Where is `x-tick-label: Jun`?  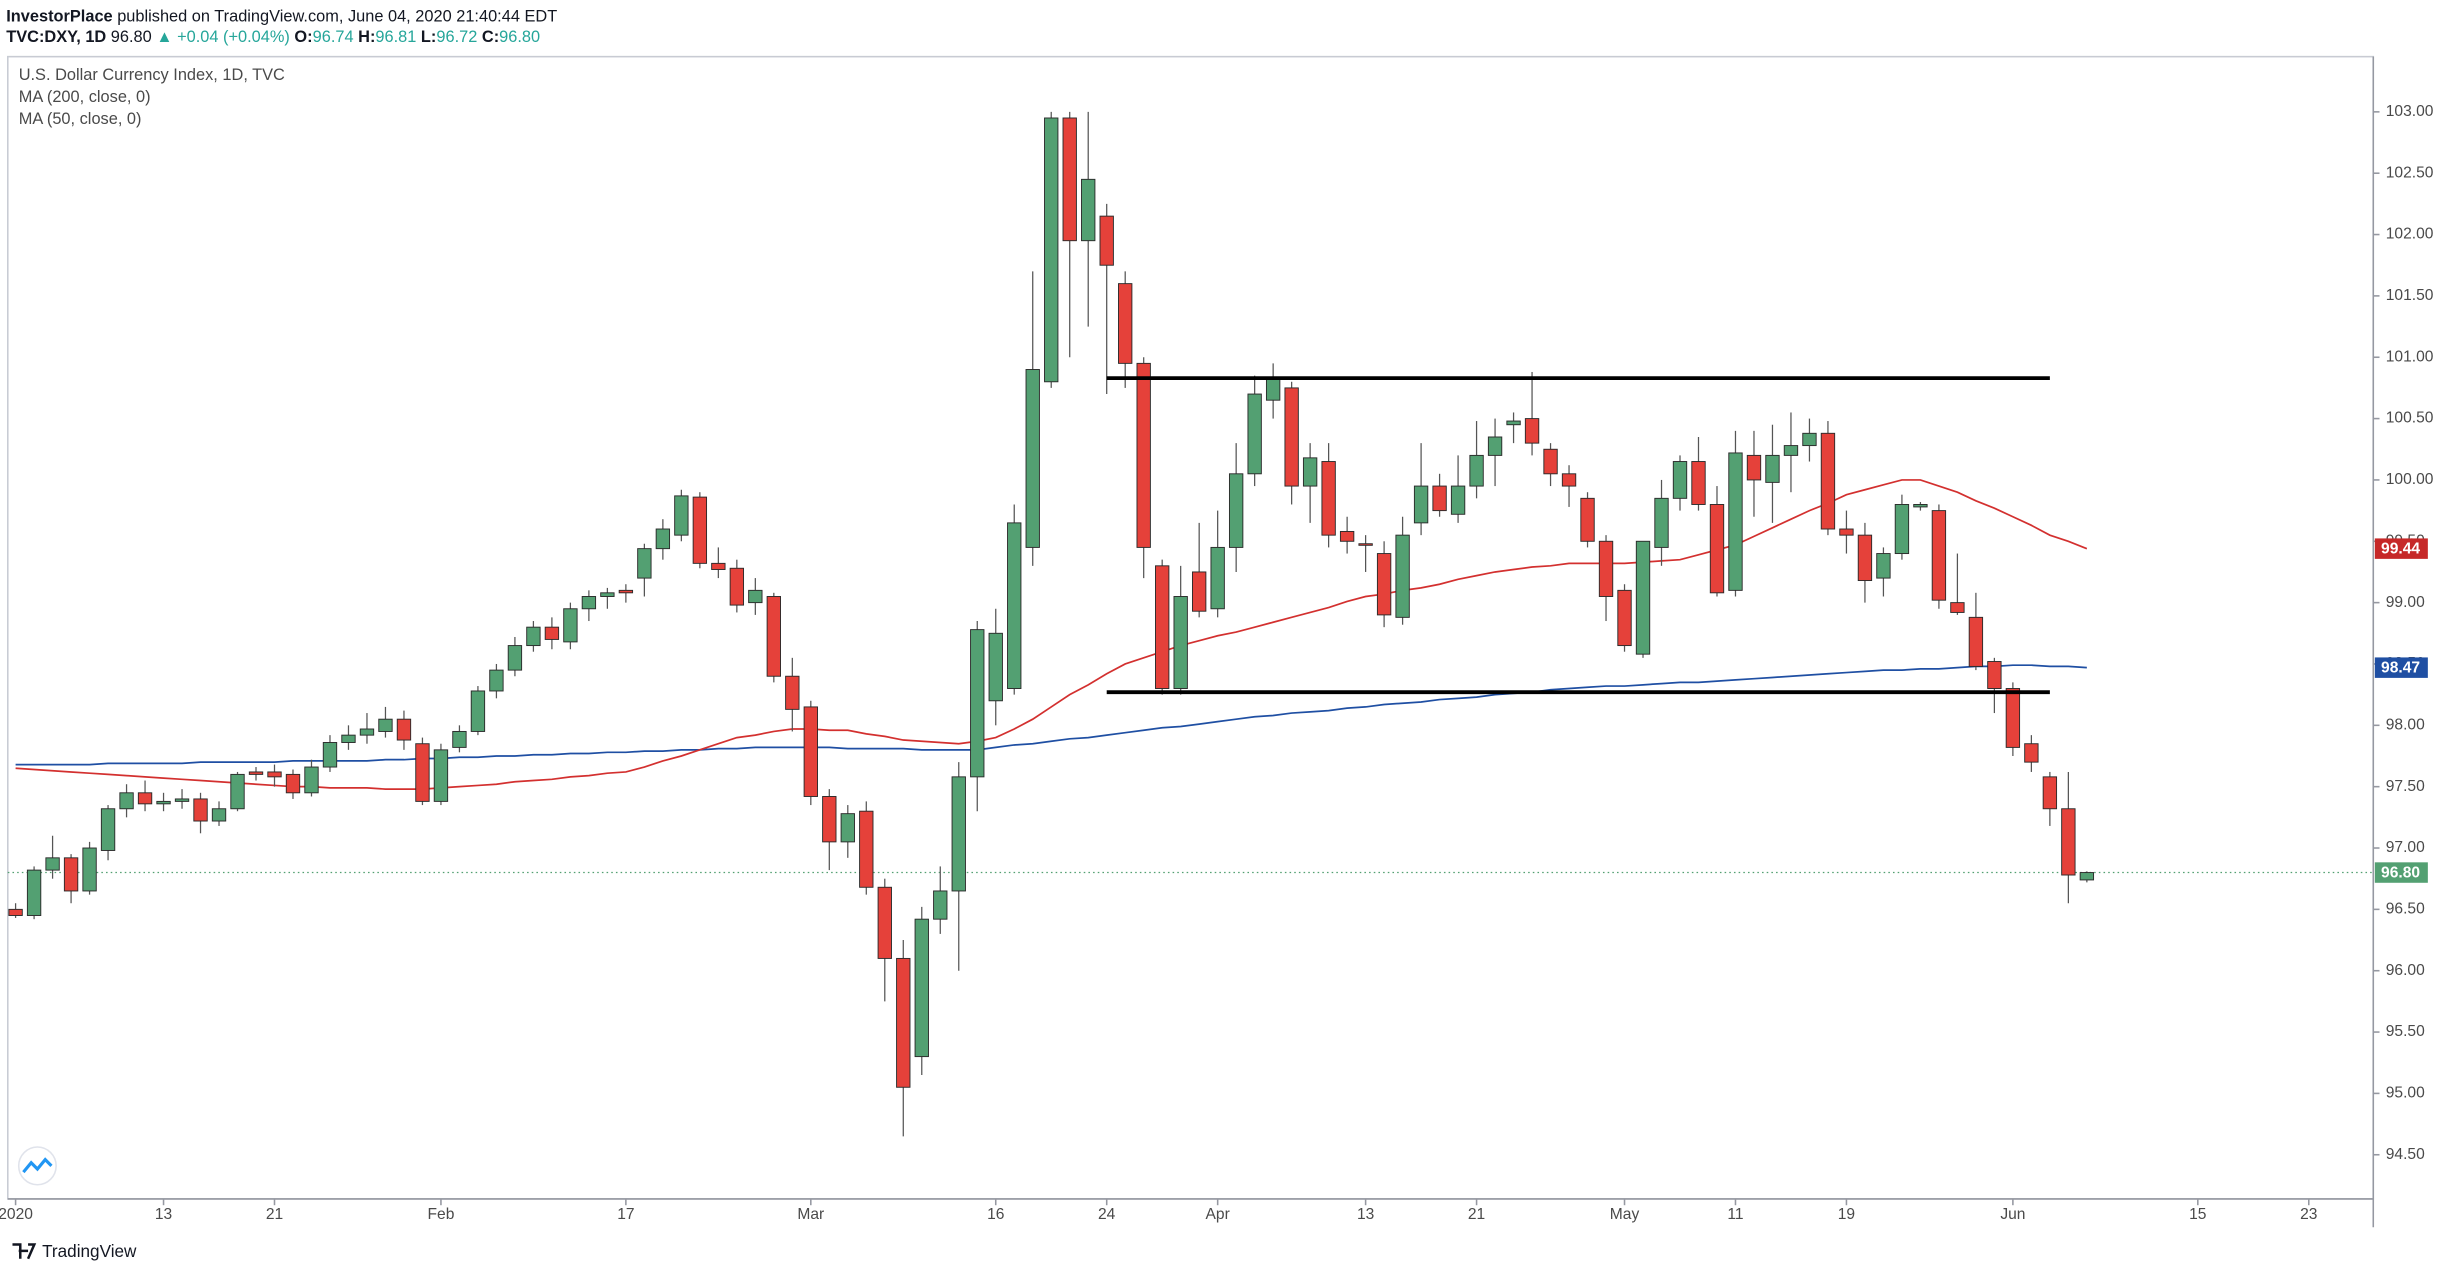
x-tick-label: Jun is located at coordinates (2012, 1214).